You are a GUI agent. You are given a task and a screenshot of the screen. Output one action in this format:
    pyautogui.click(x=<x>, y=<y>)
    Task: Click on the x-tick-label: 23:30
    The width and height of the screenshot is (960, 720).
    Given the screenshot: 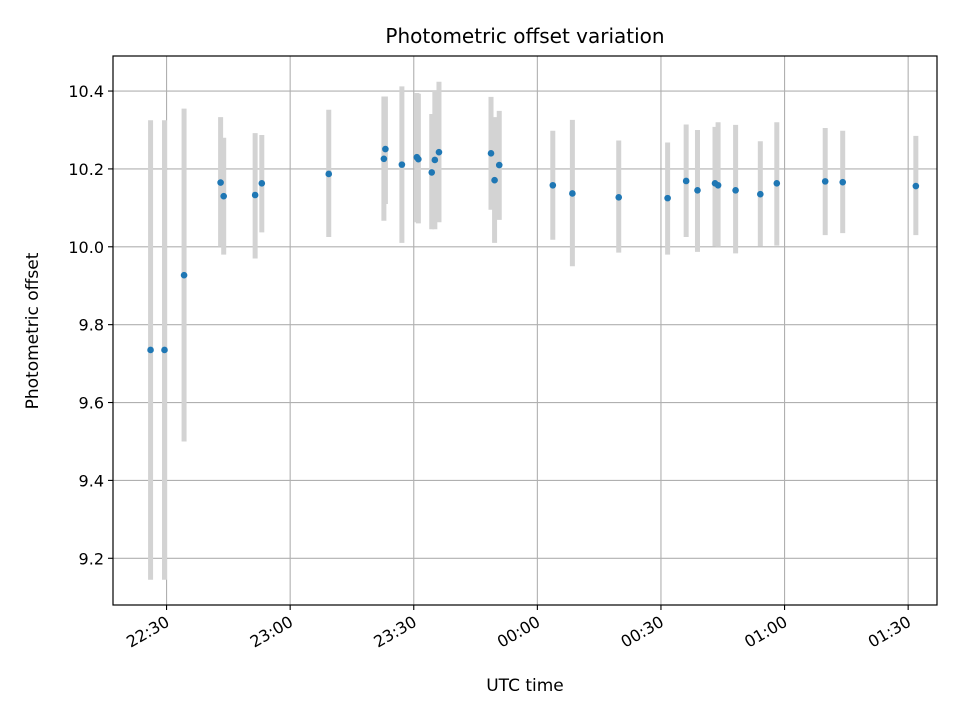 What is the action you would take?
    pyautogui.click(x=394, y=632)
    